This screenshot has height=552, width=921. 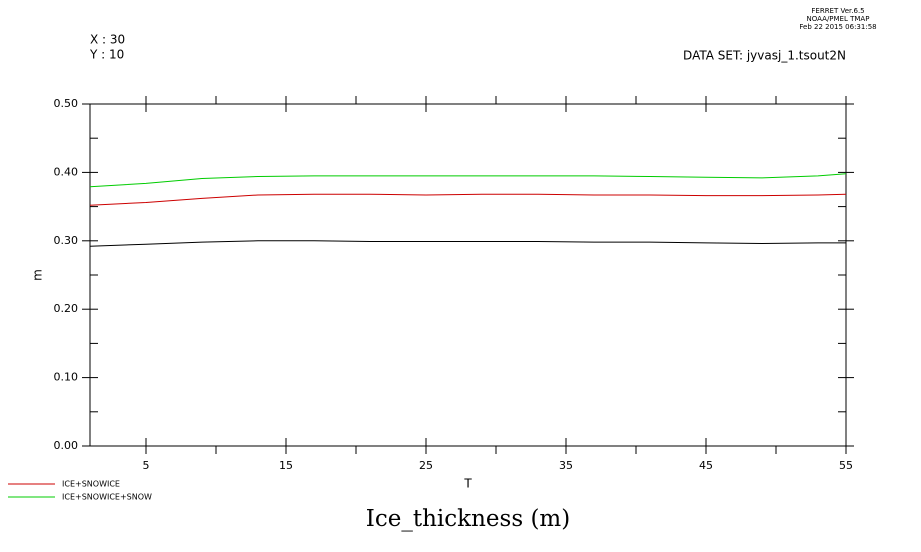 I want to click on x-tick-label: 25, so click(x=426, y=465).